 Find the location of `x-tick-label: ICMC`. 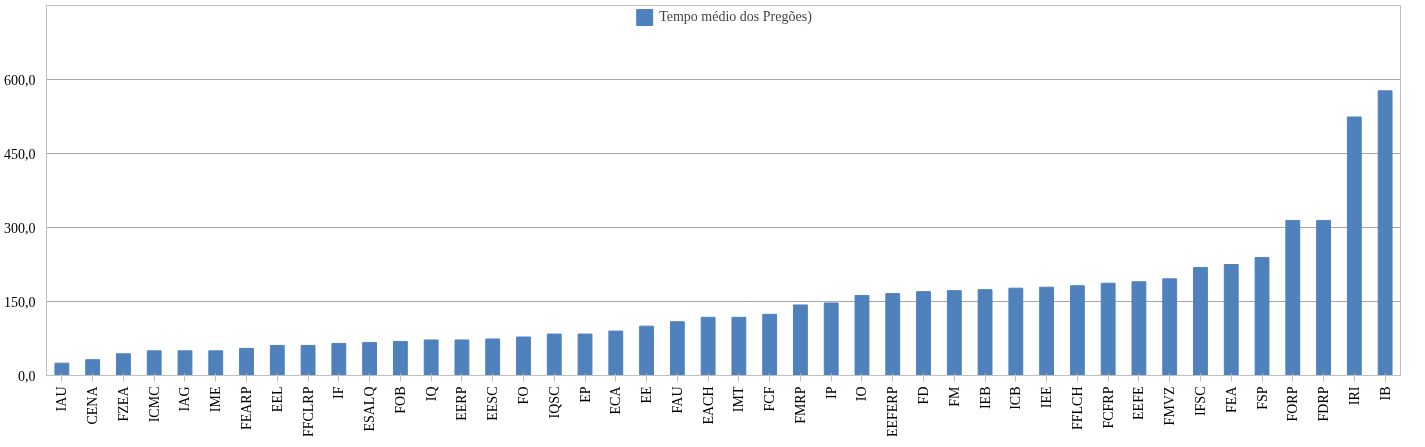

x-tick-label: ICMC is located at coordinates (154, 404).